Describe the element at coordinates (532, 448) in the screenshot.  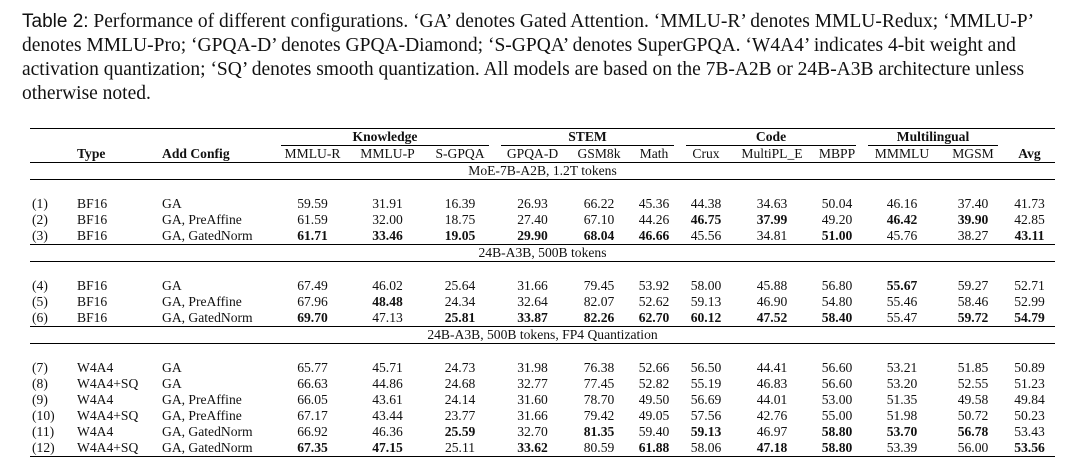
I see `value-cell: 33.62` at that location.